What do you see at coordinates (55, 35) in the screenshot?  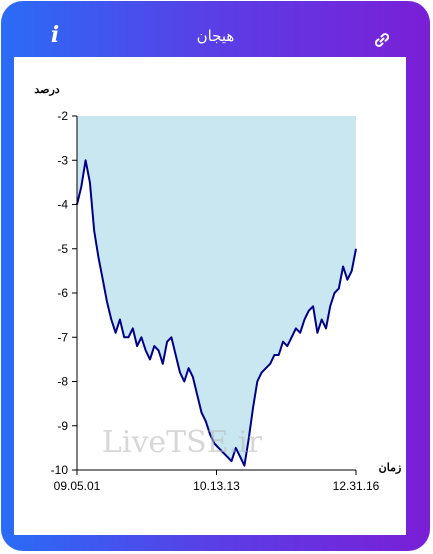 I see `info-icon: i` at bounding box center [55, 35].